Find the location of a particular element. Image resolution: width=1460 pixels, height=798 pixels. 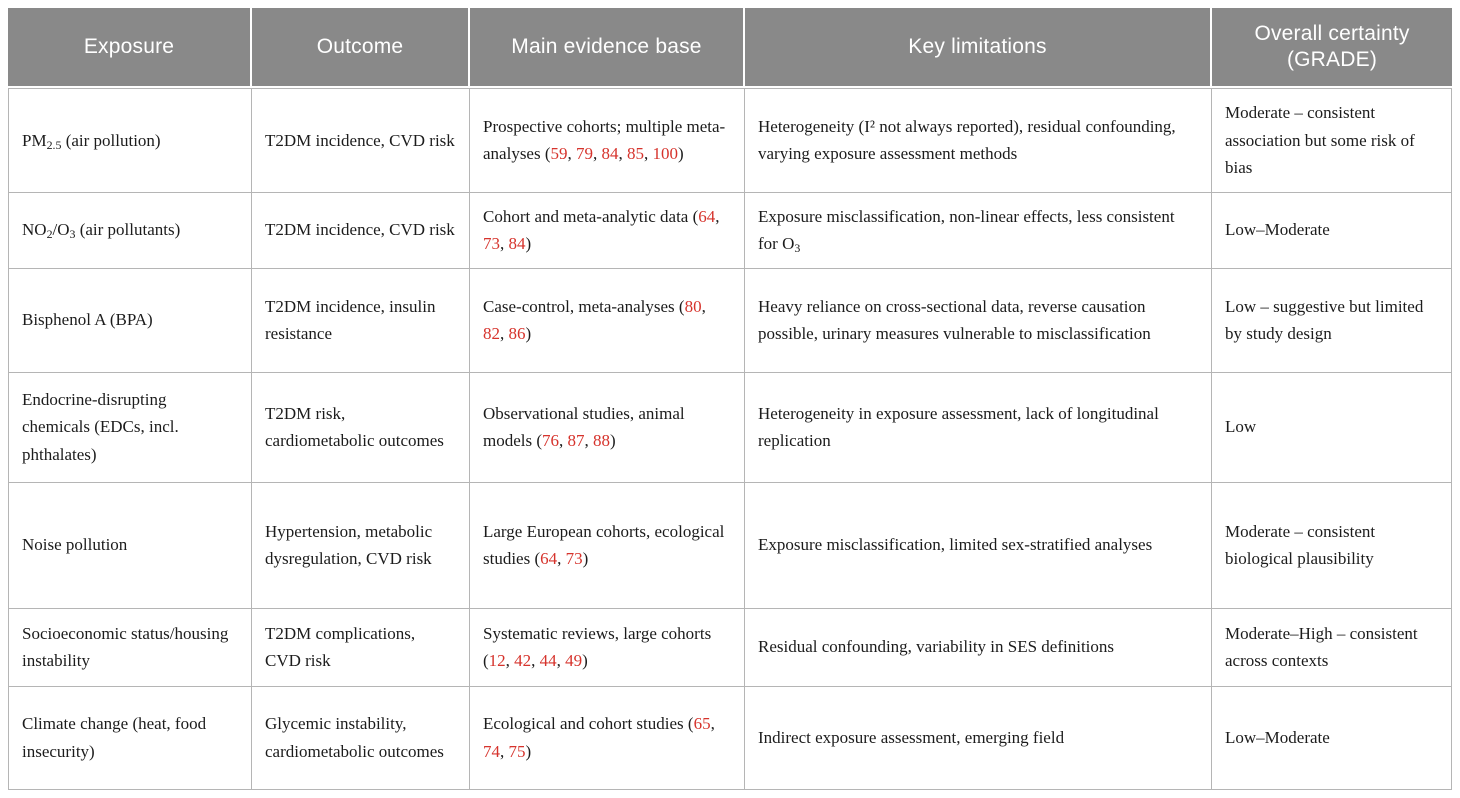

citation-ref: 49 is located at coordinates (574, 661).